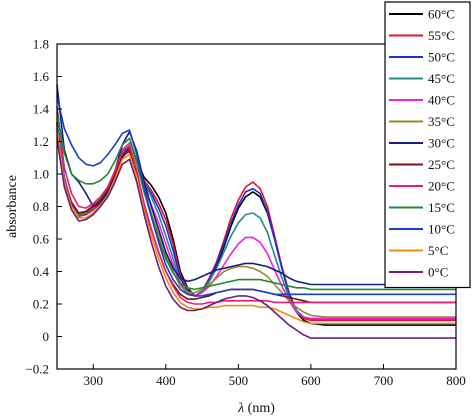  I want to click on legend-label-7: 25°C, so click(441, 164).